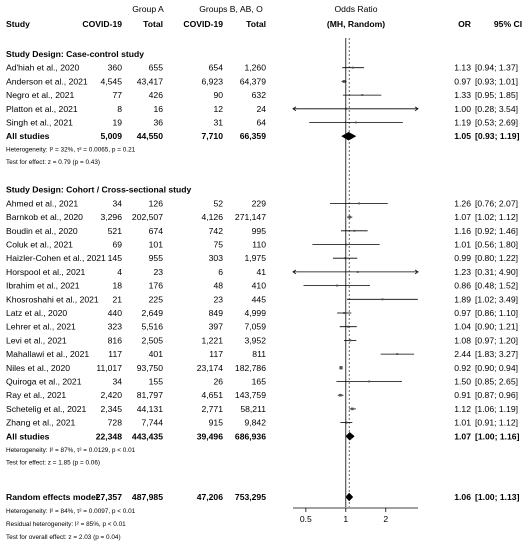 This screenshot has width=523, height=550. What do you see at coordinates (111, 395) in the screenshot?
I see `group-a-covid: 2,420` at bounding box center [111, 395].